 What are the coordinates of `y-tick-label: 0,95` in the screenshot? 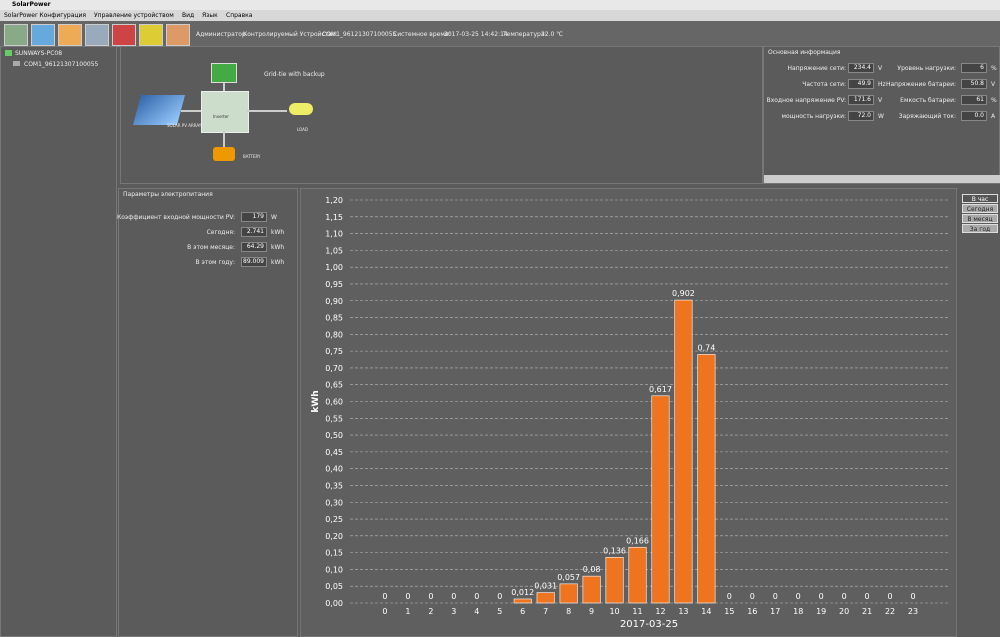 It's located at (334, 284).